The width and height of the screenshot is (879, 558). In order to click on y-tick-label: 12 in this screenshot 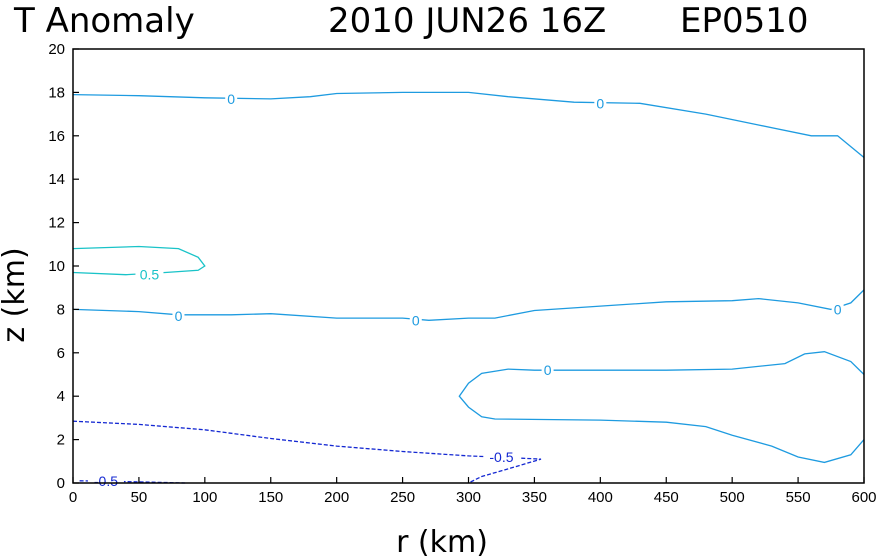, I will do `click(56, 223)`.